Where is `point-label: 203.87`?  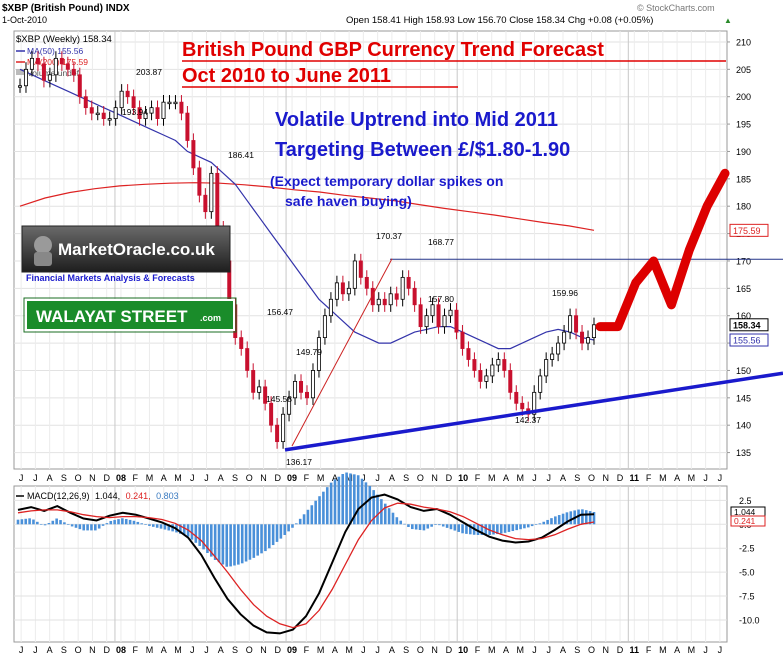 point-label: 203.87 is located at coordinates (149, 72).